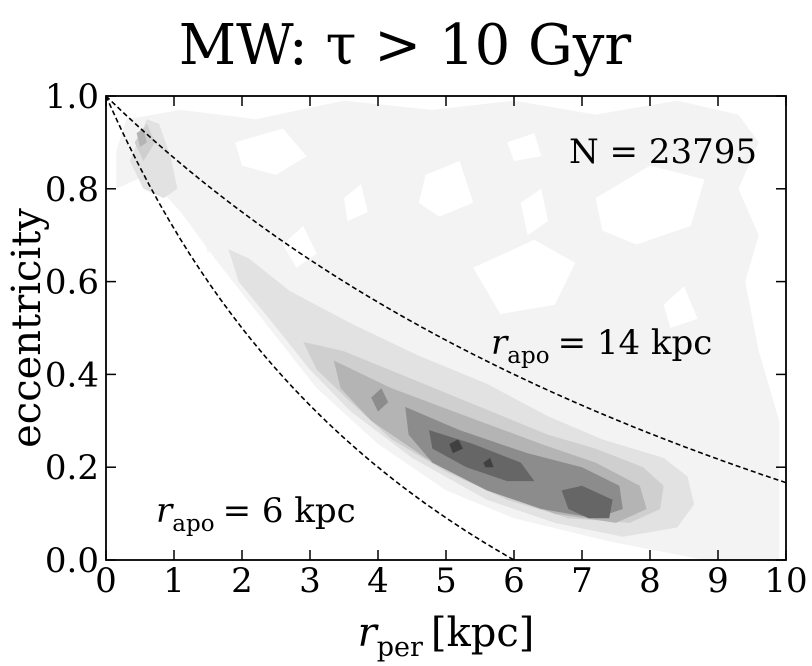 Image resolution: width=812 pixels, height=666 pixels. What do you see at coordinates (72, 190) in the screenshot?
I see `y-tick-label-4: 0.8` at bounding box center [72, 190].